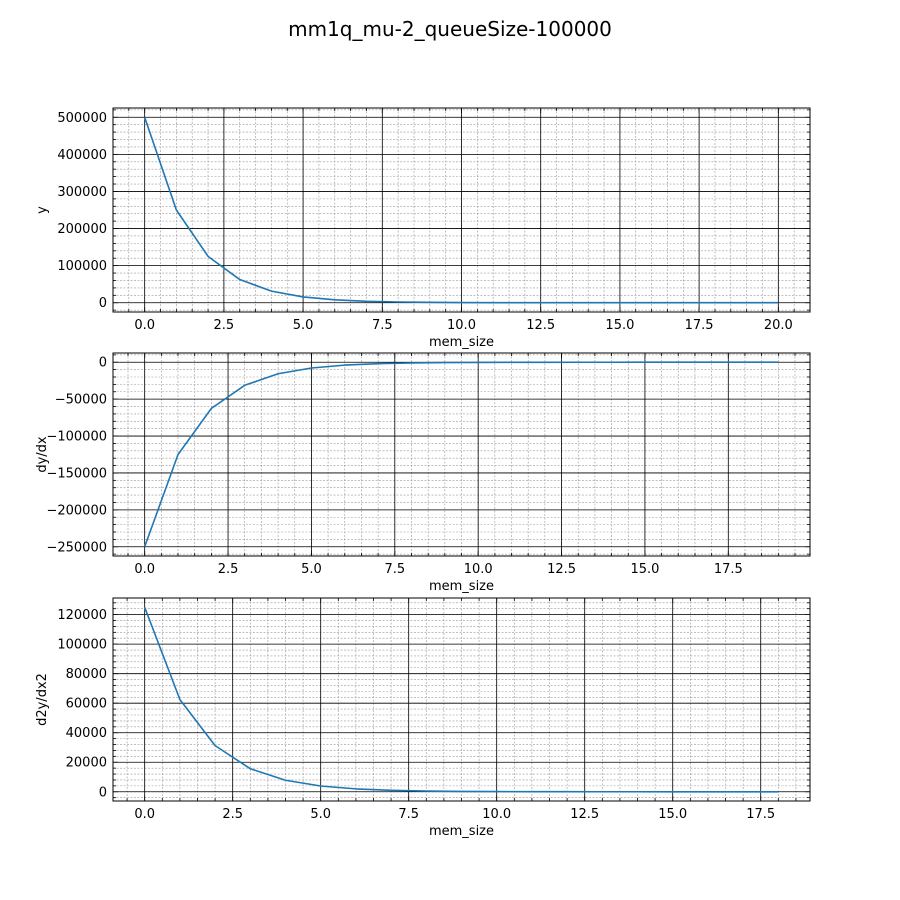  Describe the element at coordinates (81, 400) in the screenshot. I see `y-tick-label: −50000` at that location.